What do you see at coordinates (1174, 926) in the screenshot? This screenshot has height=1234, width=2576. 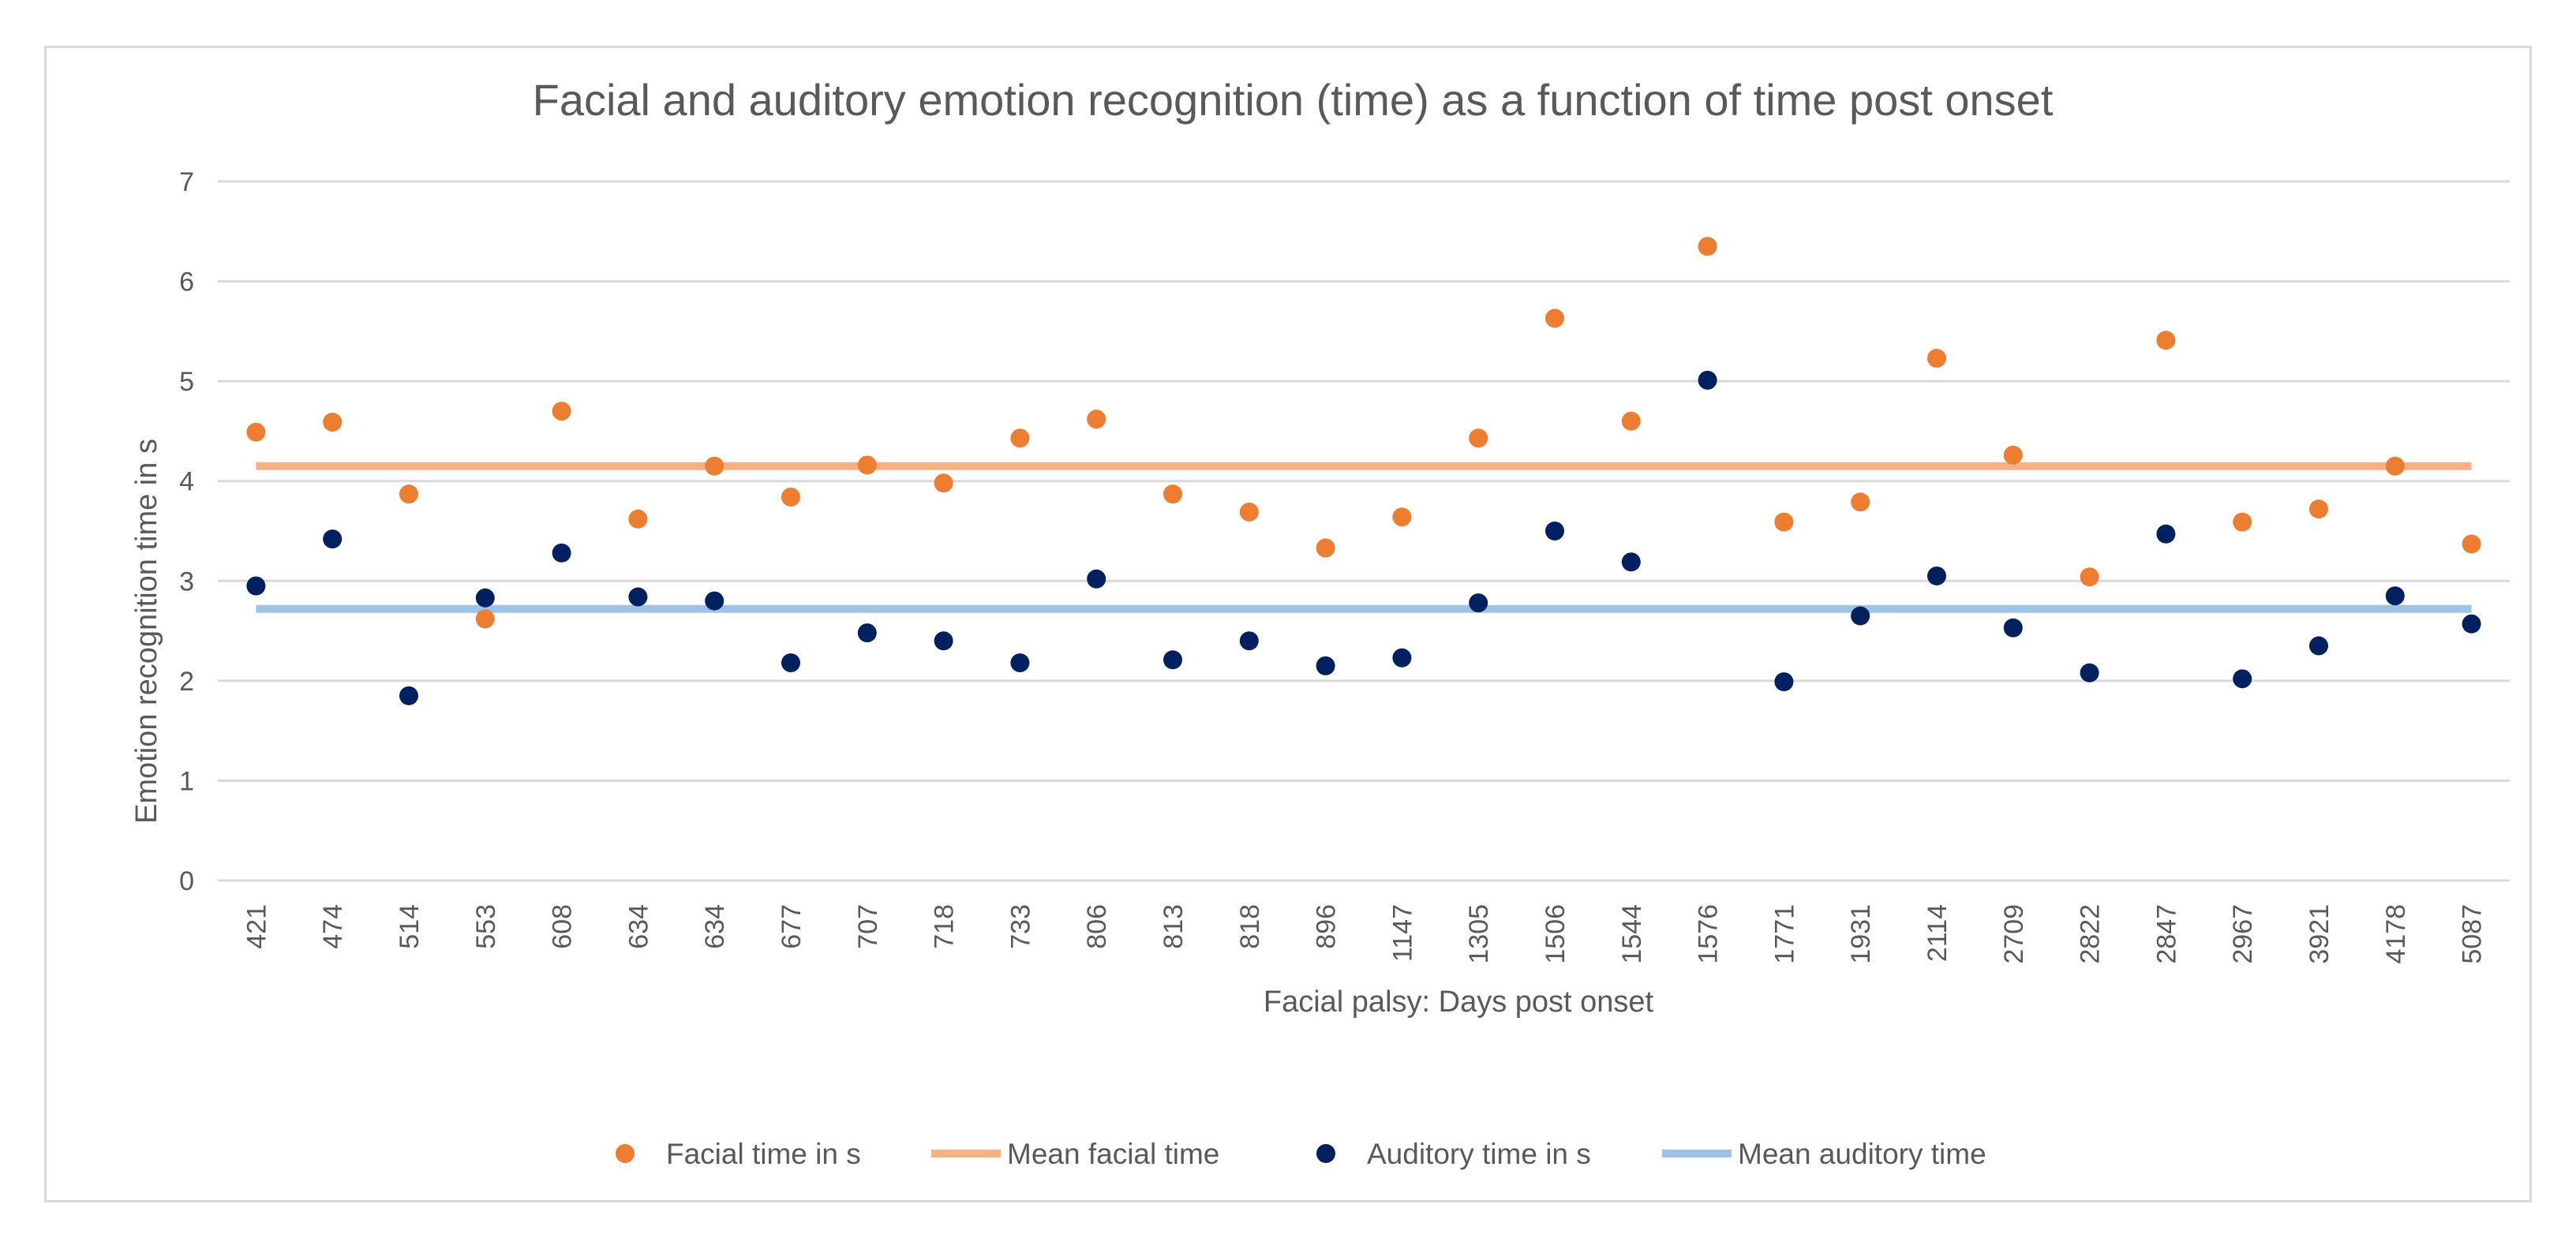 I see `x-tick-label: 813` at bounding box center [1174, 926].